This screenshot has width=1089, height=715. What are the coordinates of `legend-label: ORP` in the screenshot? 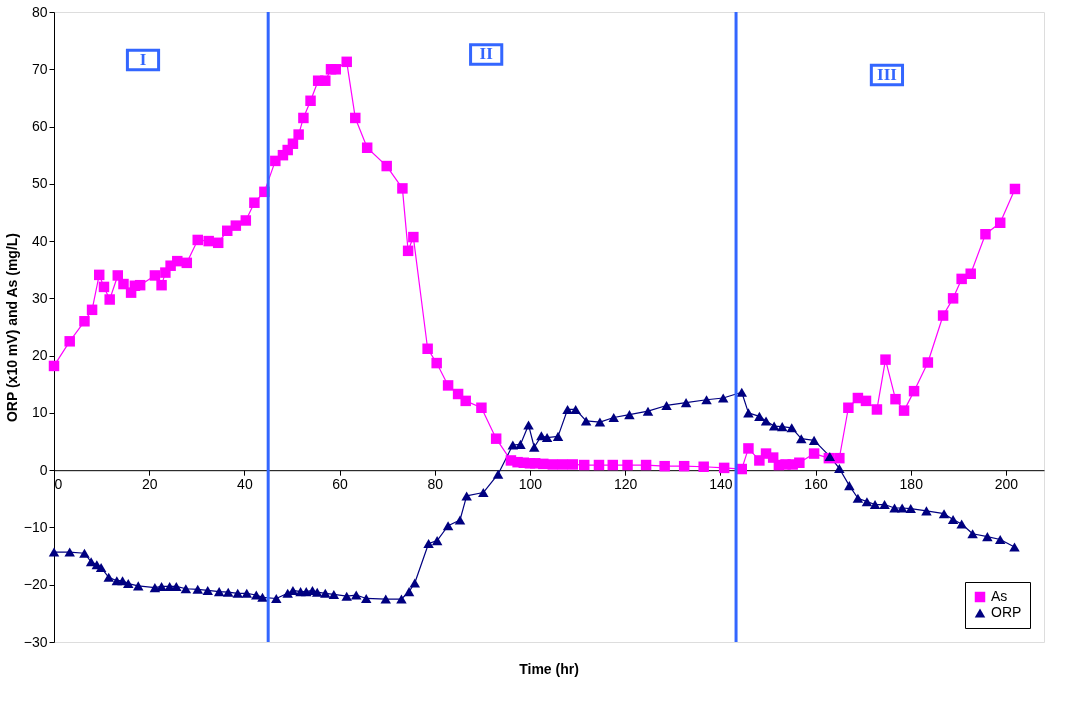 It's located at (1006, 612).